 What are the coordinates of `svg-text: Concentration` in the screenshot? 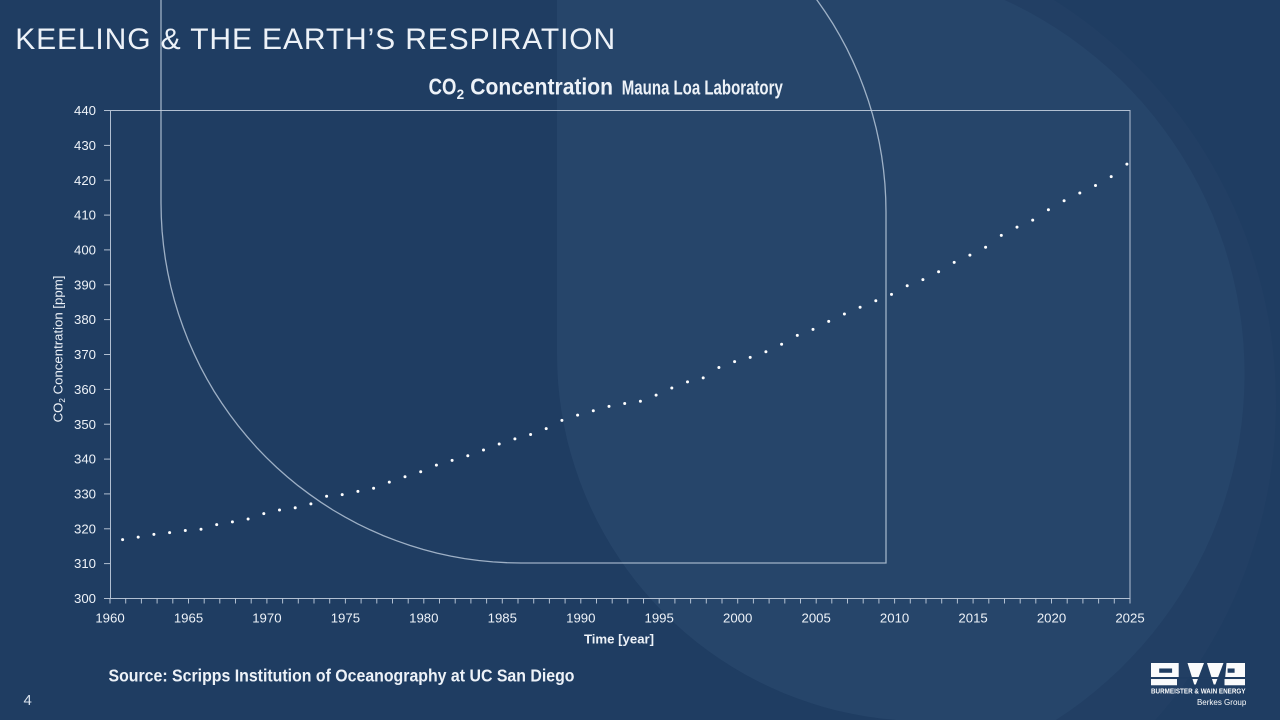 It's located at (541, 86).